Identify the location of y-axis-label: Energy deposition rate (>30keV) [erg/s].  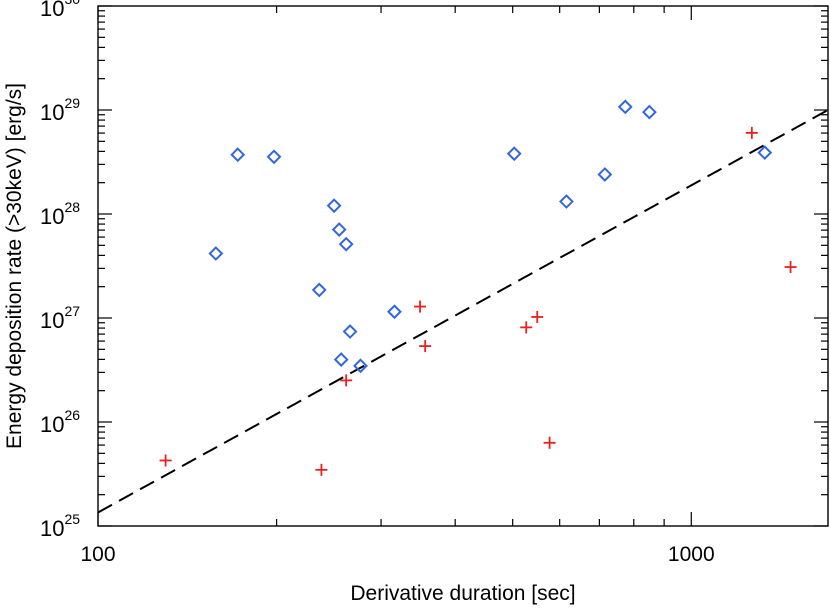
(14, 266).